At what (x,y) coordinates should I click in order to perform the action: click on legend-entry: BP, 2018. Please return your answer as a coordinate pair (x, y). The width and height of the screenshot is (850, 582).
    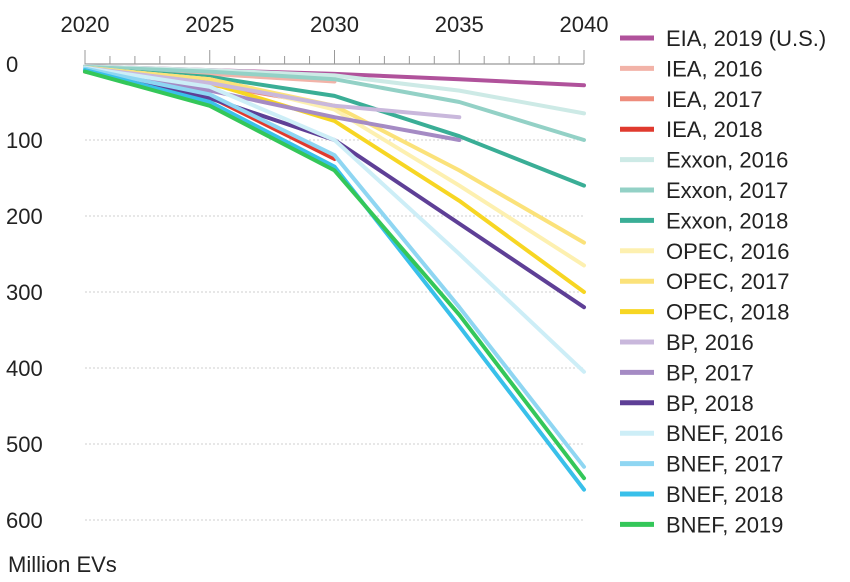
    Looking at the image, I should click on (687, 403).